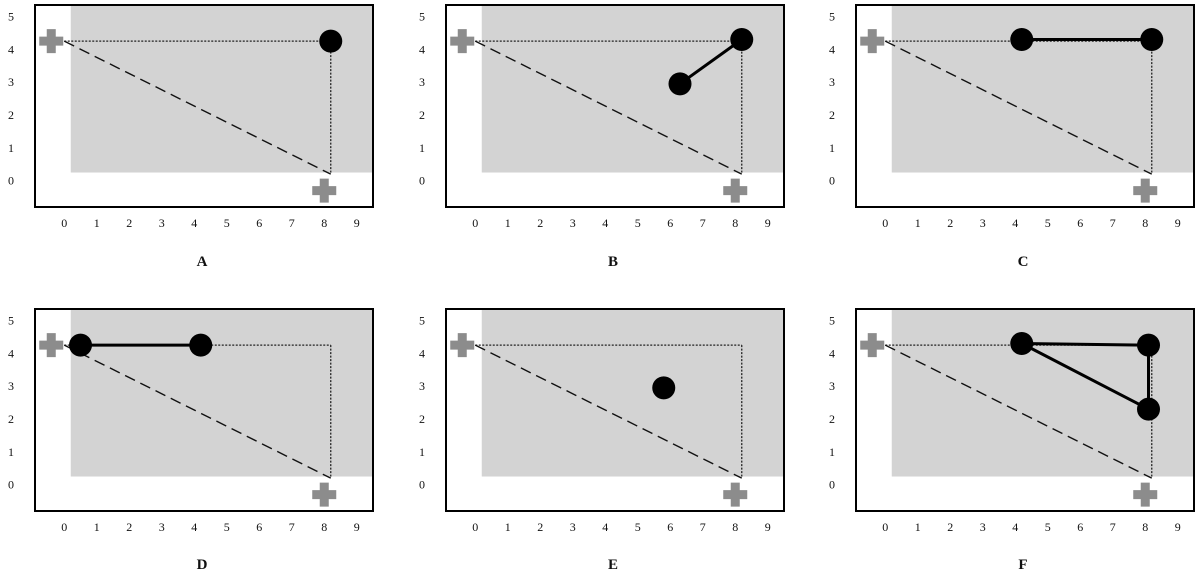 This screenshot has width=1197, height=575. I want to click on panel-label: A, so click(202, 262).